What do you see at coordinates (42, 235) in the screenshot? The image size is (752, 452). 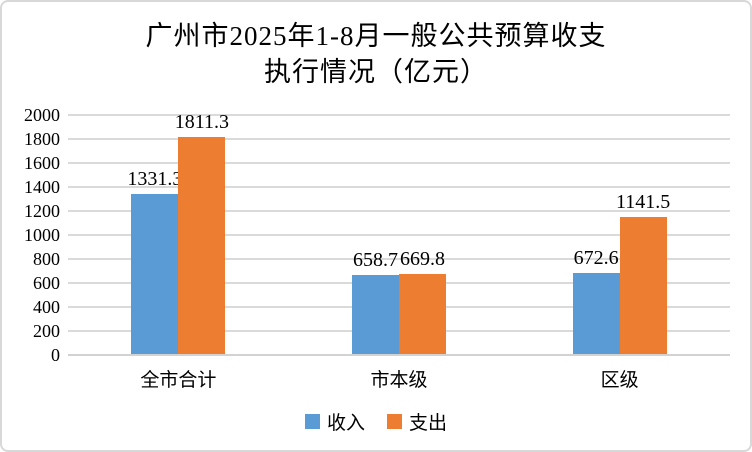 I see `y-tick-label: 1000` at bounding box center [42, 235].